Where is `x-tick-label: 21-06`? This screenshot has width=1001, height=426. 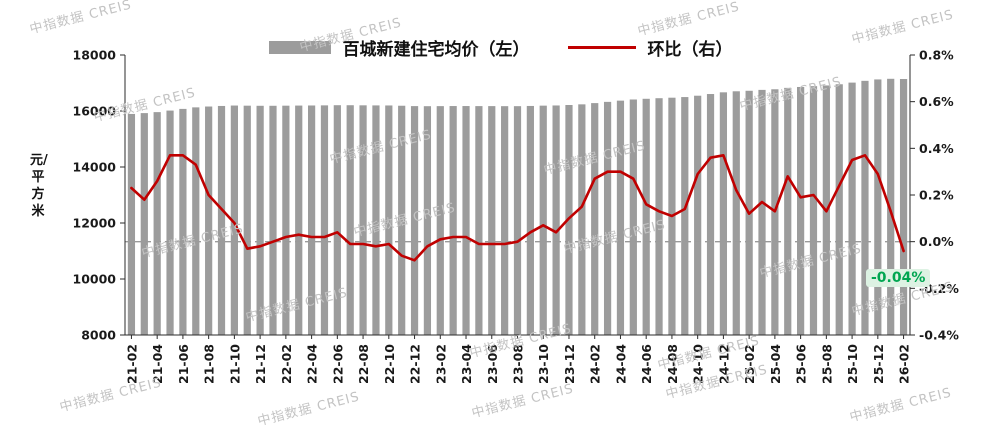
x-tick-label: 21-06 is located at coordinates (183, 364).